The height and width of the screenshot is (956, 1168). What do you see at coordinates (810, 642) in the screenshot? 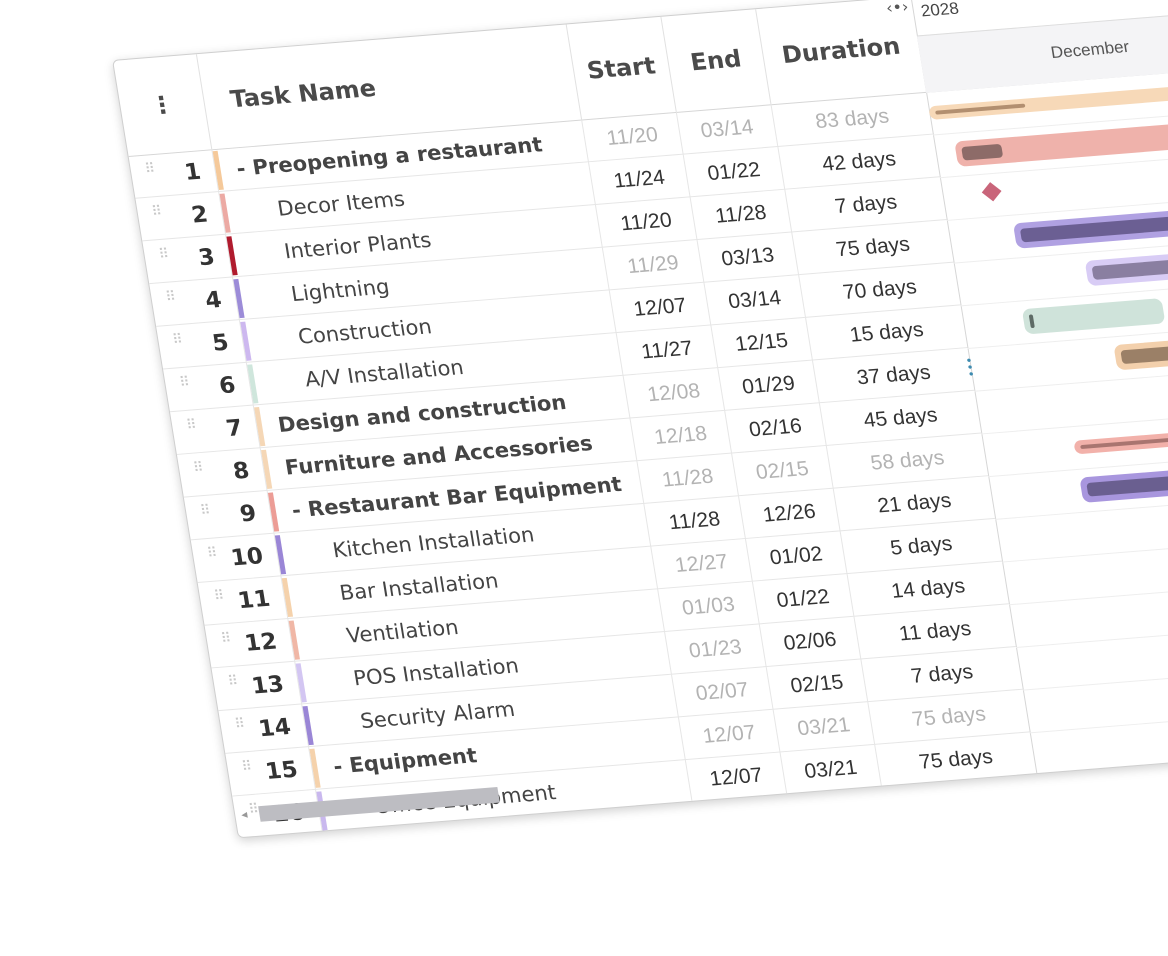
I see `end-date-cell: 02/06` at bounding box center [810, 642].